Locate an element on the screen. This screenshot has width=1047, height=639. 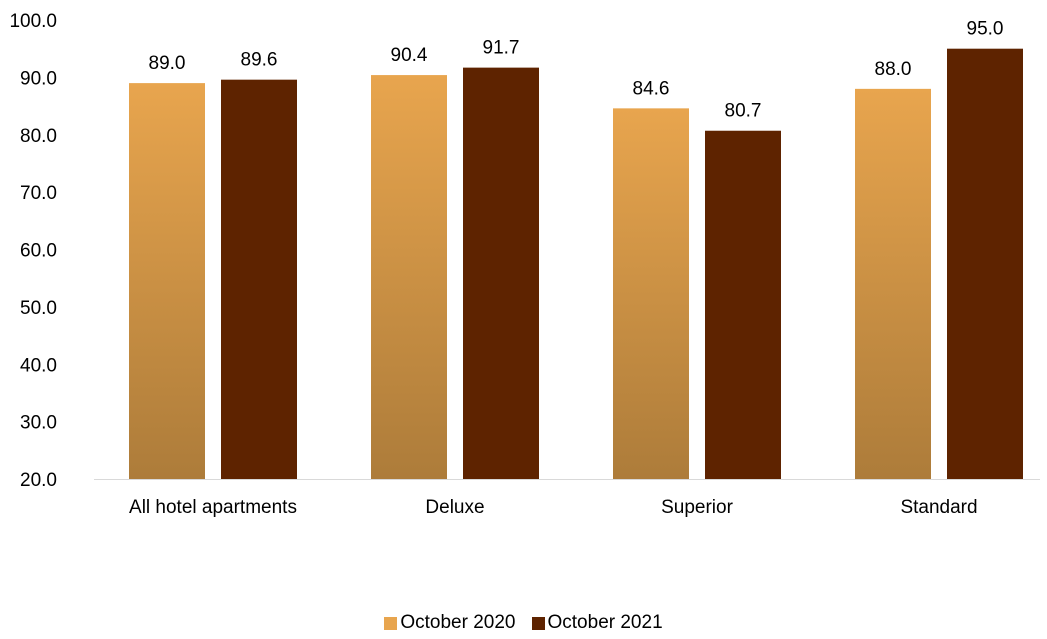
bar-october-2021-standard is located at coordinates (985, 263).